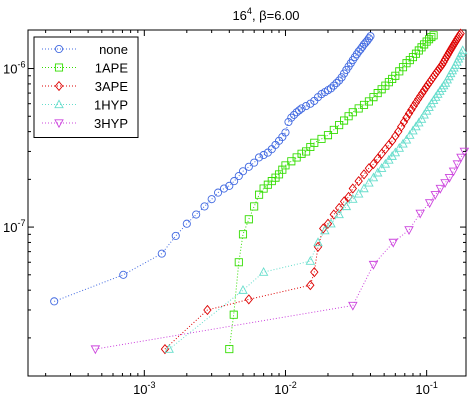  I want to click on legend-label: 1APE, so click(112, 68).